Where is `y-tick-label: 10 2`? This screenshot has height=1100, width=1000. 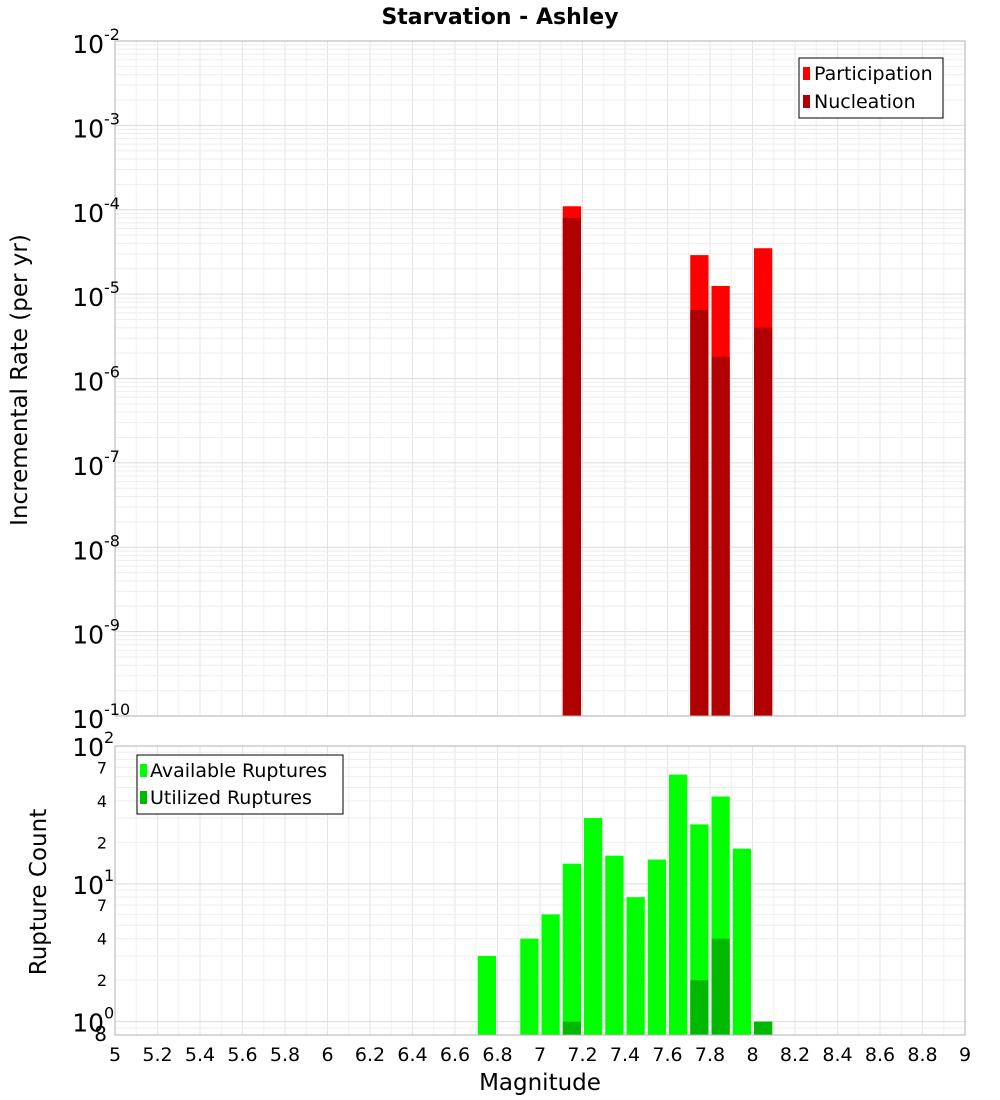
y-tick-label: 10 2 is located at coordinates (93, 745).